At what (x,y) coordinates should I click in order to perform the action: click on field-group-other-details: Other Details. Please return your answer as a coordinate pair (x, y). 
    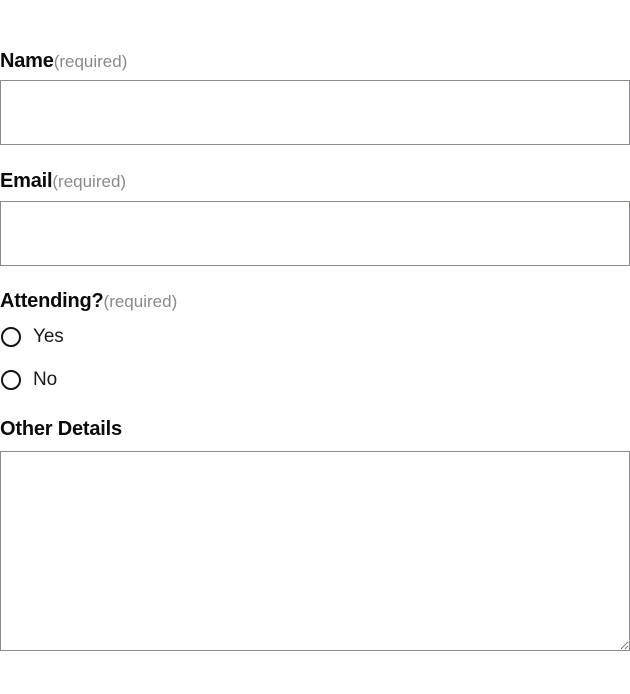
    Looking at the image, I should click on (315, 429).